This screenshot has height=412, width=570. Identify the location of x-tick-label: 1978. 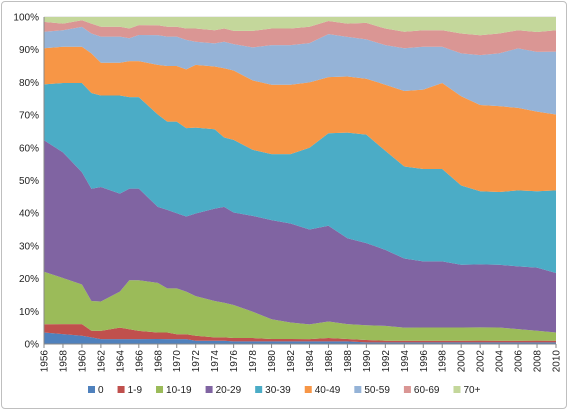
(253, 361).